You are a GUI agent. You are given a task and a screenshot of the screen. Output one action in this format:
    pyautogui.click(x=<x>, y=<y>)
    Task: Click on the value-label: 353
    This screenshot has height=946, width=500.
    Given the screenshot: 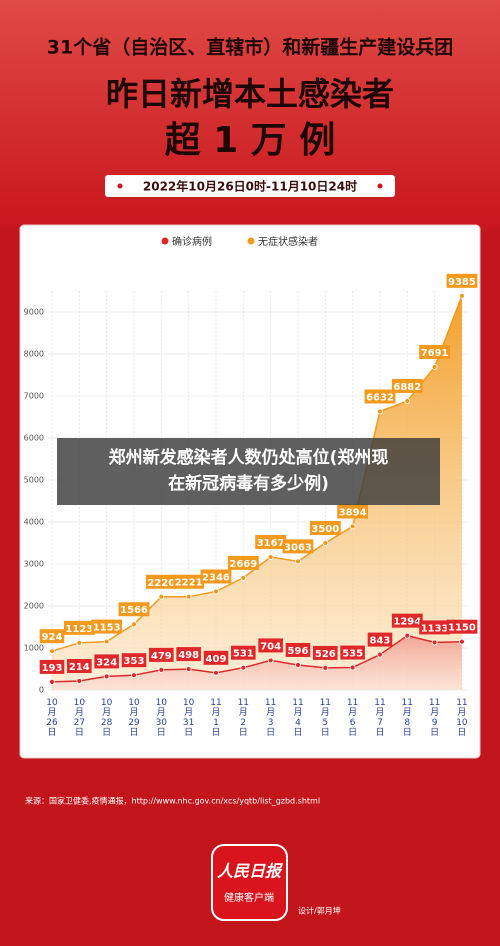 What is the action you would take?
    pyautogui.click(x=134, y=661)
    